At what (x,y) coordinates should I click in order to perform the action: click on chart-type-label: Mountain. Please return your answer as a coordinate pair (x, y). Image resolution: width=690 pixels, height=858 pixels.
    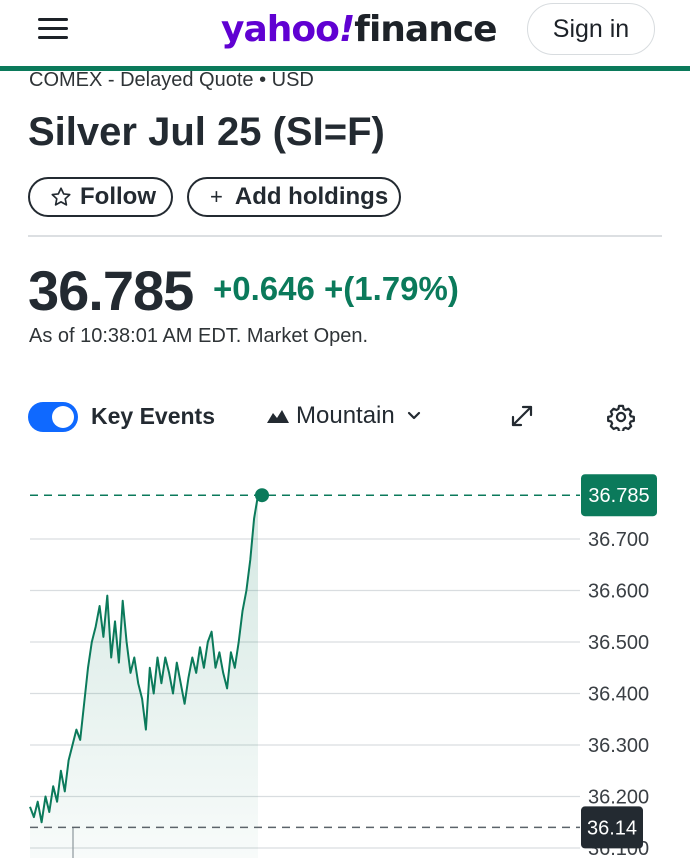
    Looking at the image, I should click on (345, 415).